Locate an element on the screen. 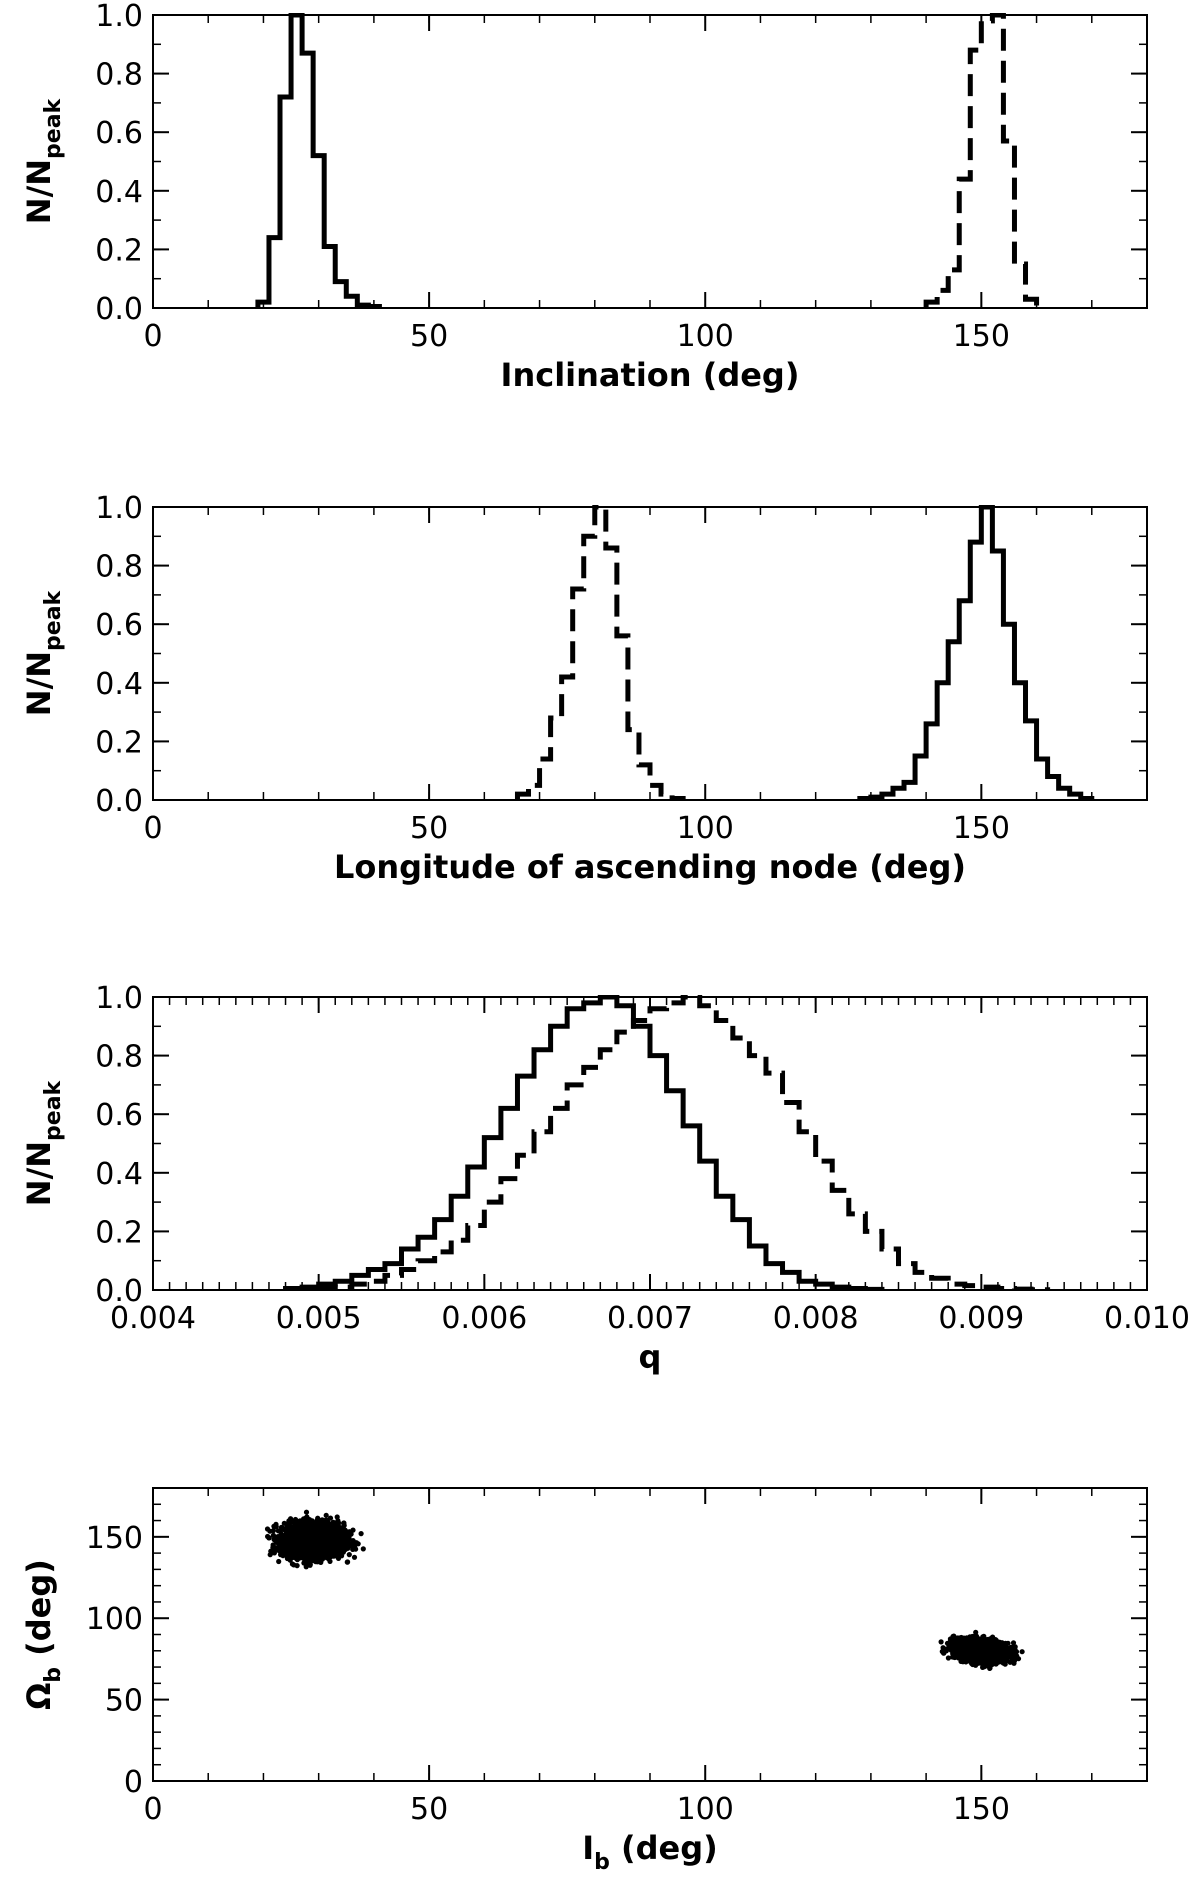  x-tick-label: 0.007 is located at coordinates (650, 1318).